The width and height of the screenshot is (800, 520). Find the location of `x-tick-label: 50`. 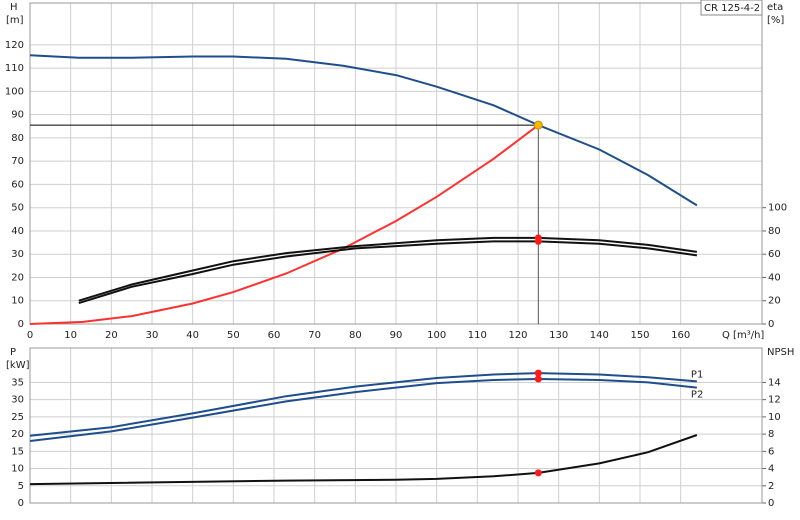

x-tick-label: 50 is located at coordinates (233, 335).